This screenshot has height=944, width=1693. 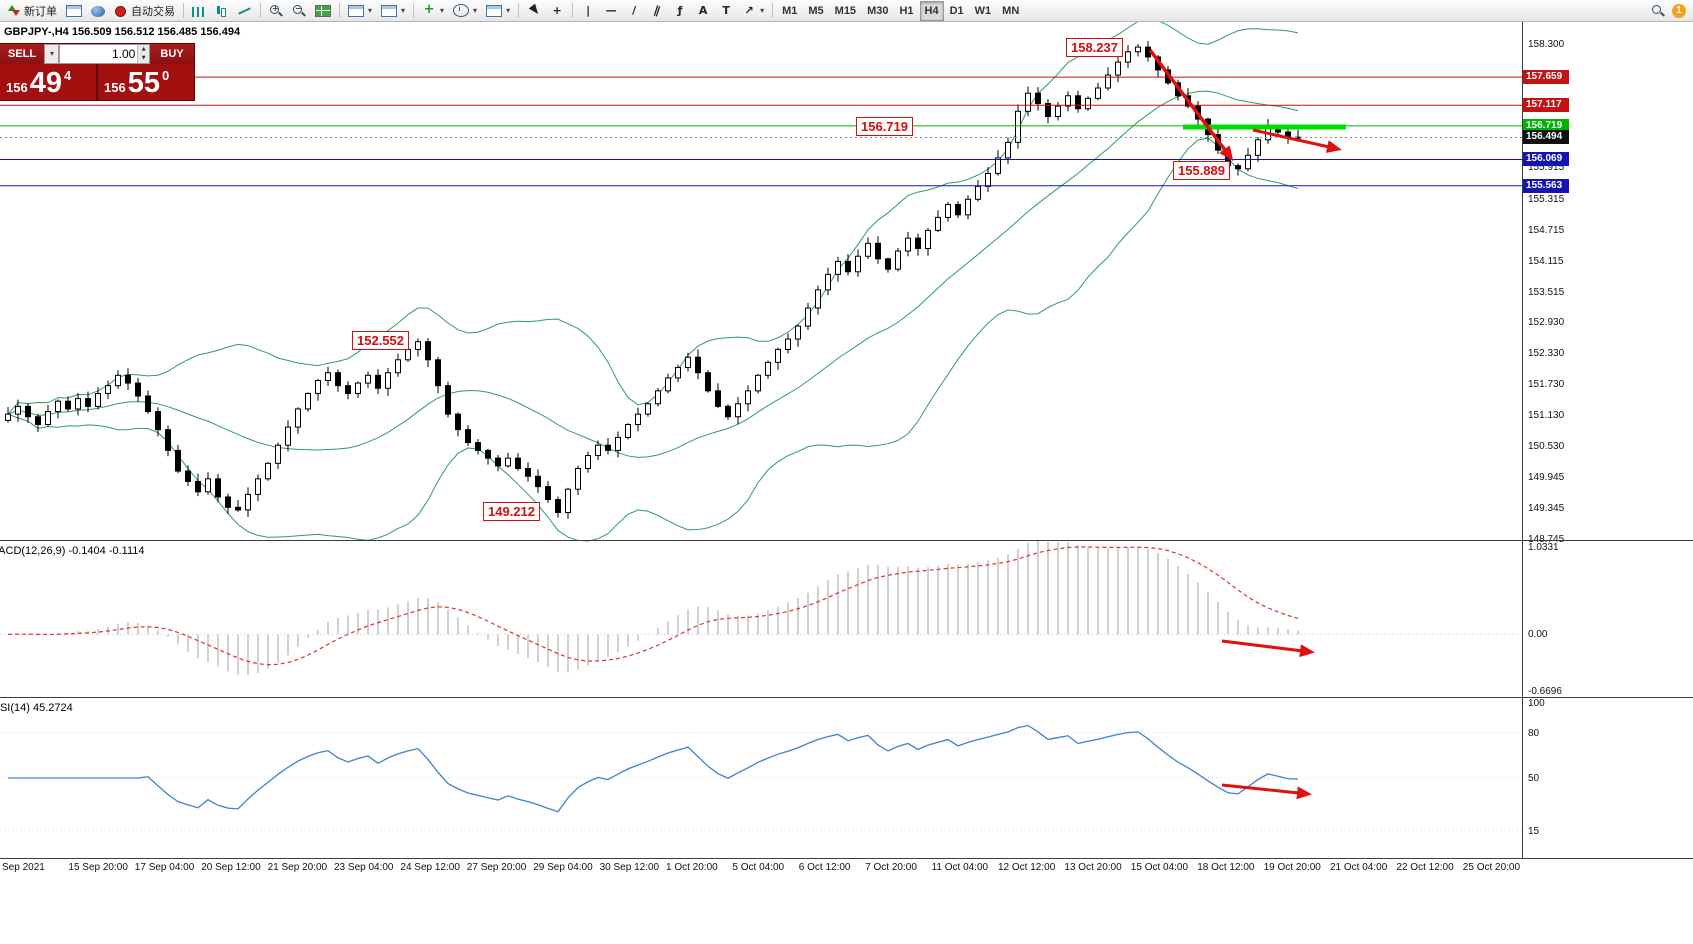 What do you see at coordinates (1093, 867) in the screenshot?
I see `time-axis-label: 13 Oct 20:00` at bounding box center [1093, 867].